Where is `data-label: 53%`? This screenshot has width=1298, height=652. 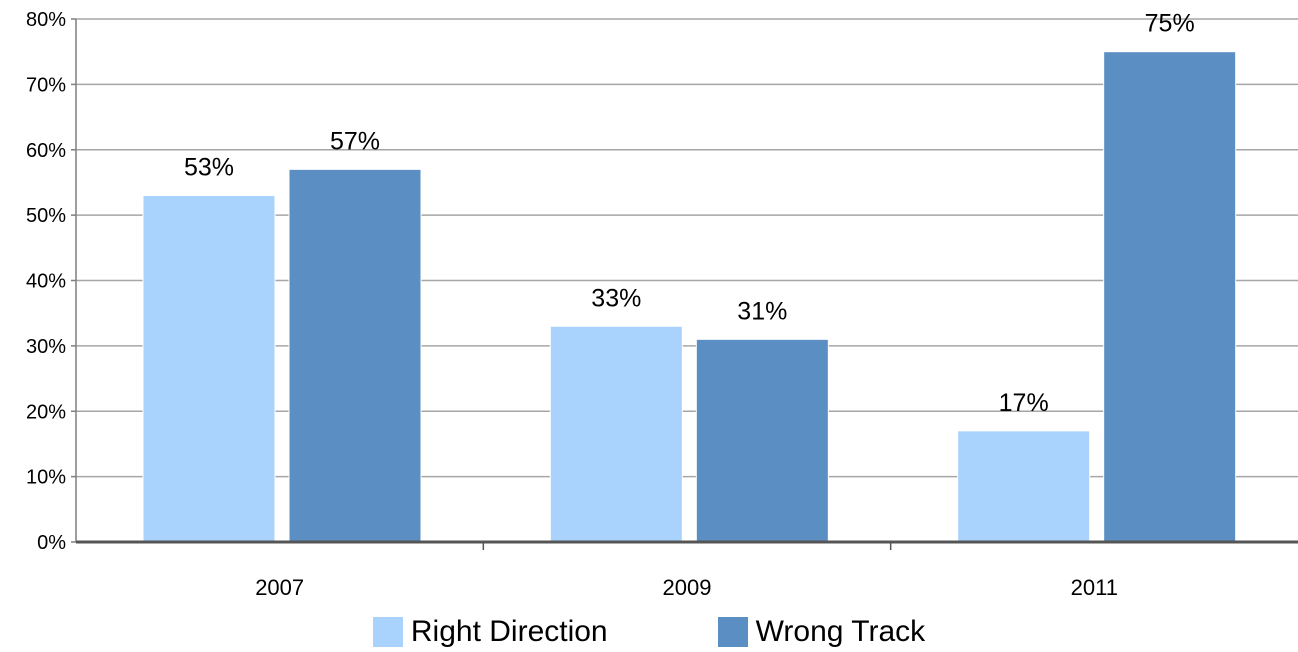
data-label: 53% is located at coordinates (209, 168).